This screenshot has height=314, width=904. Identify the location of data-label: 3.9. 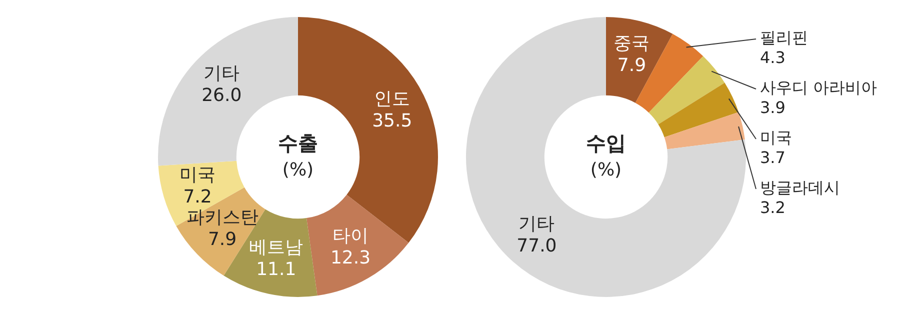
(773, 108).